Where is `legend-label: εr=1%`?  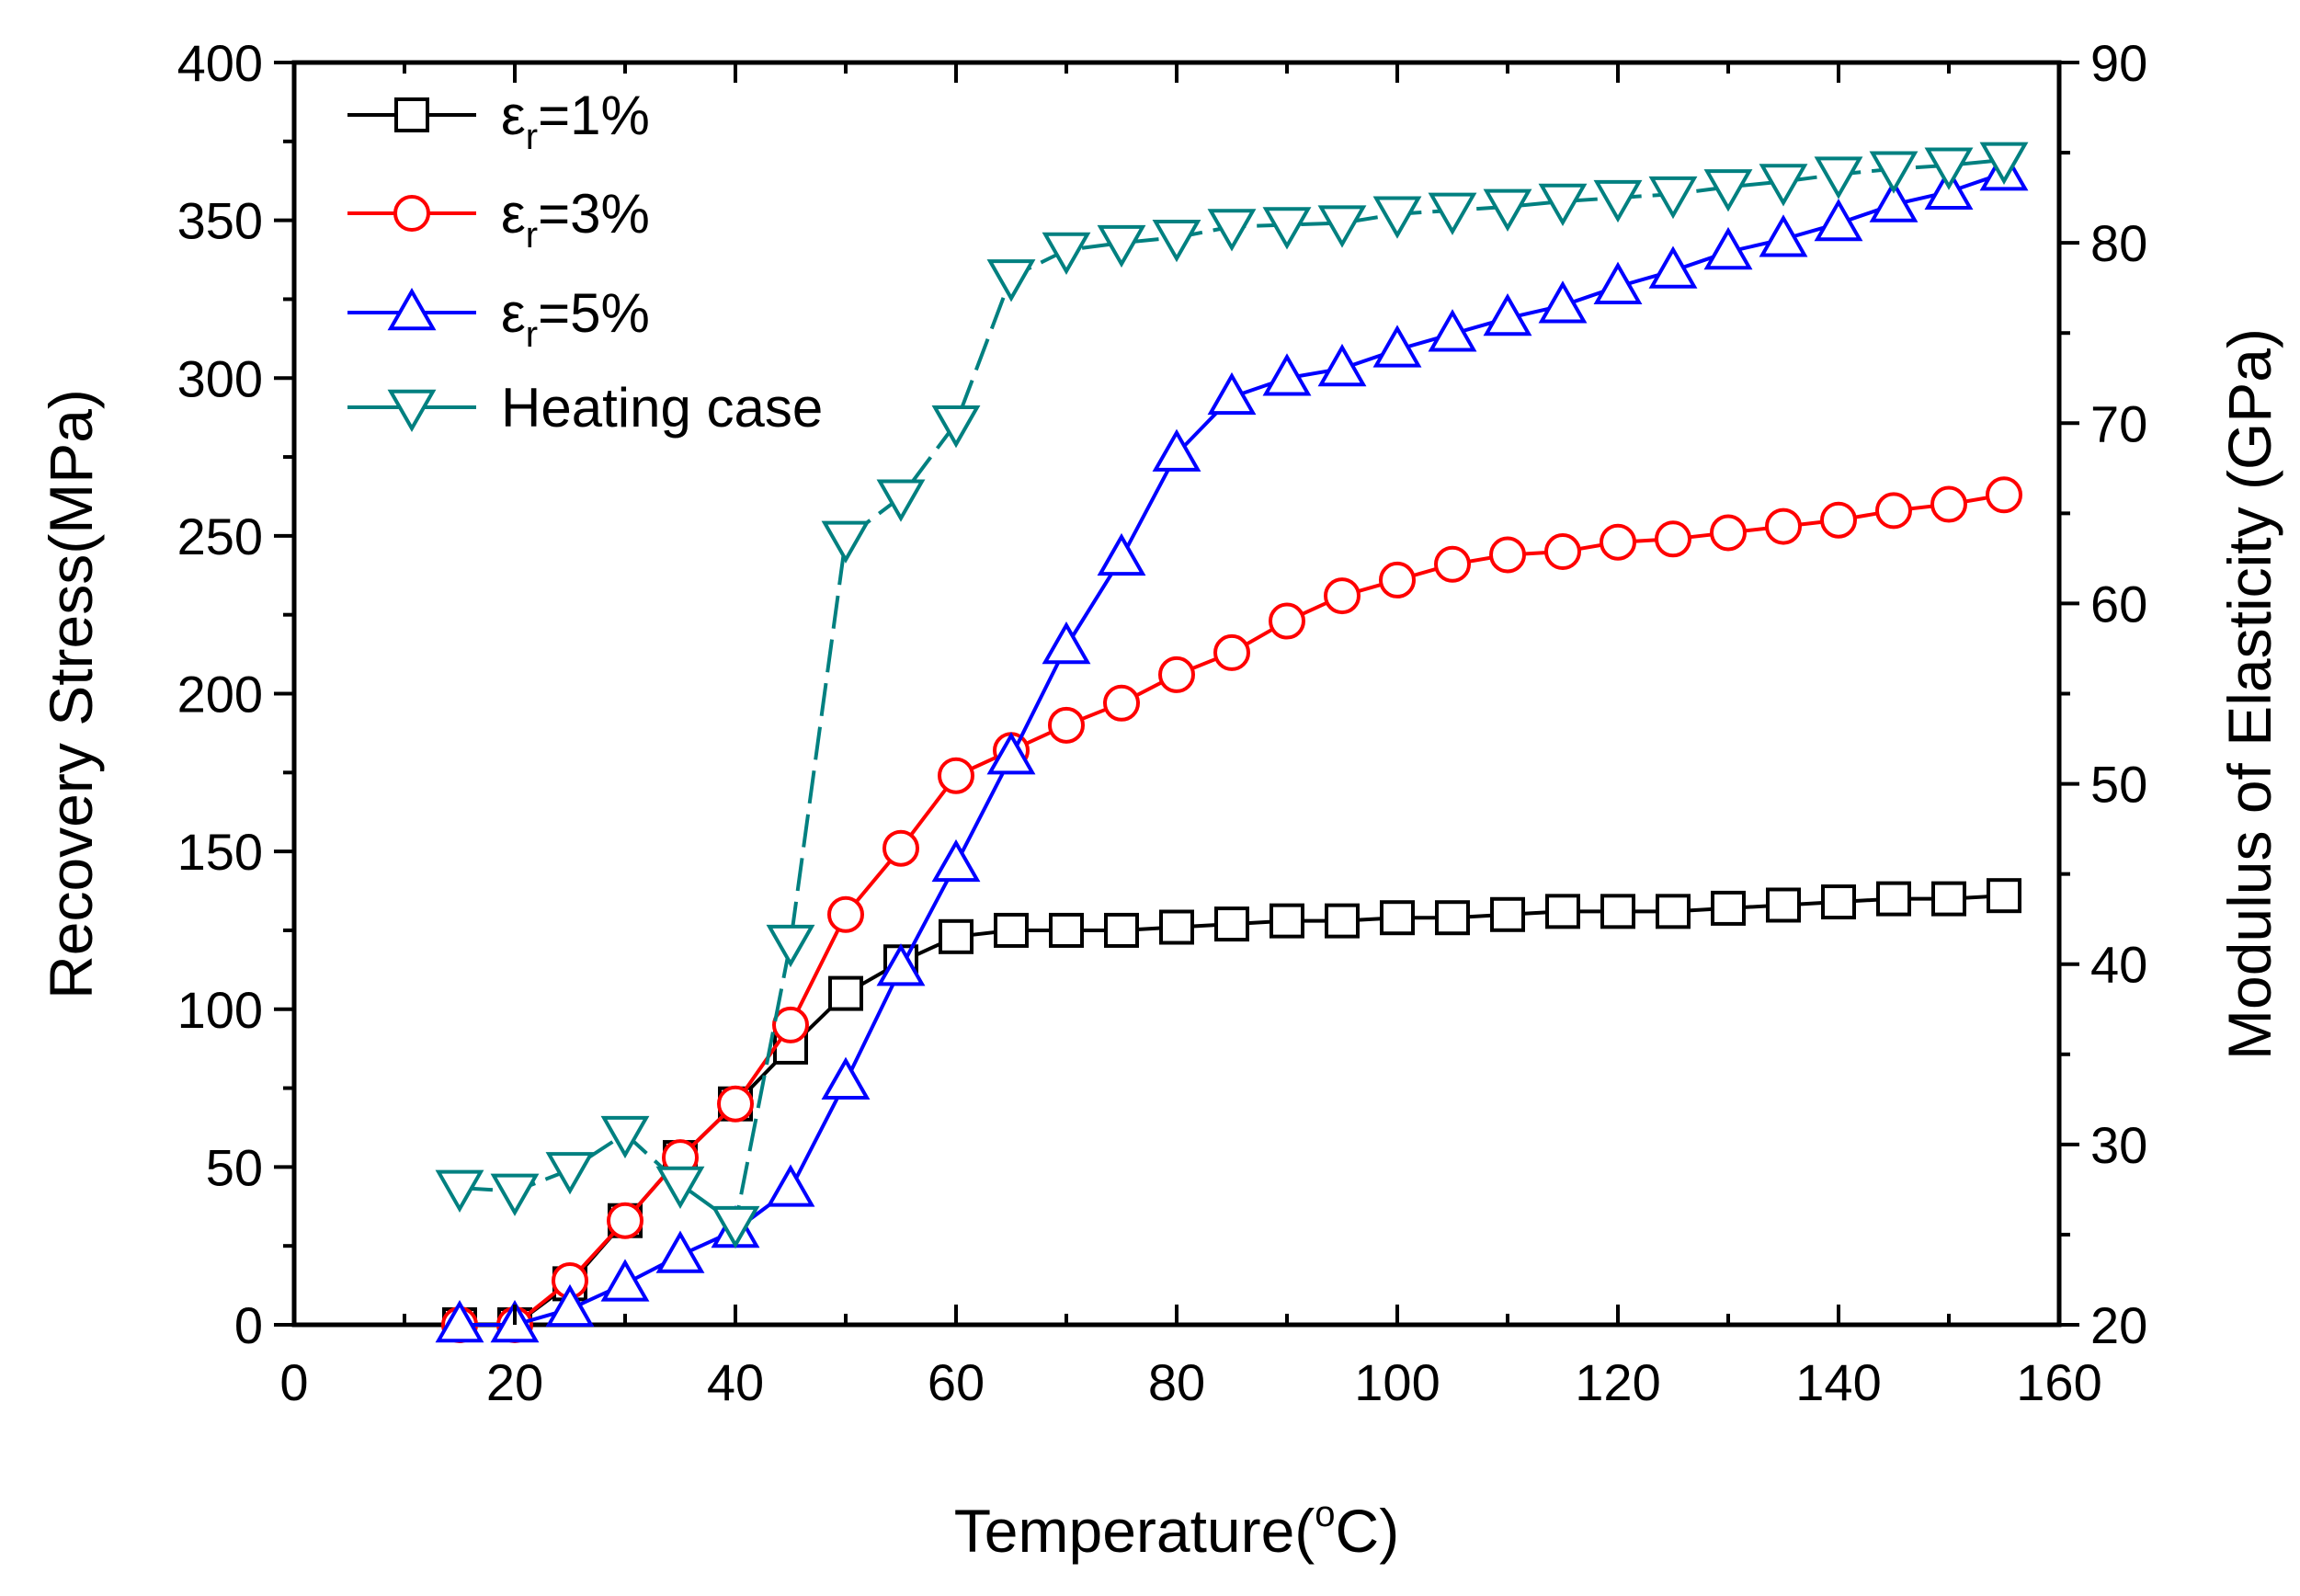
legend-label: εr=1% is located at coordinates (575, 121).